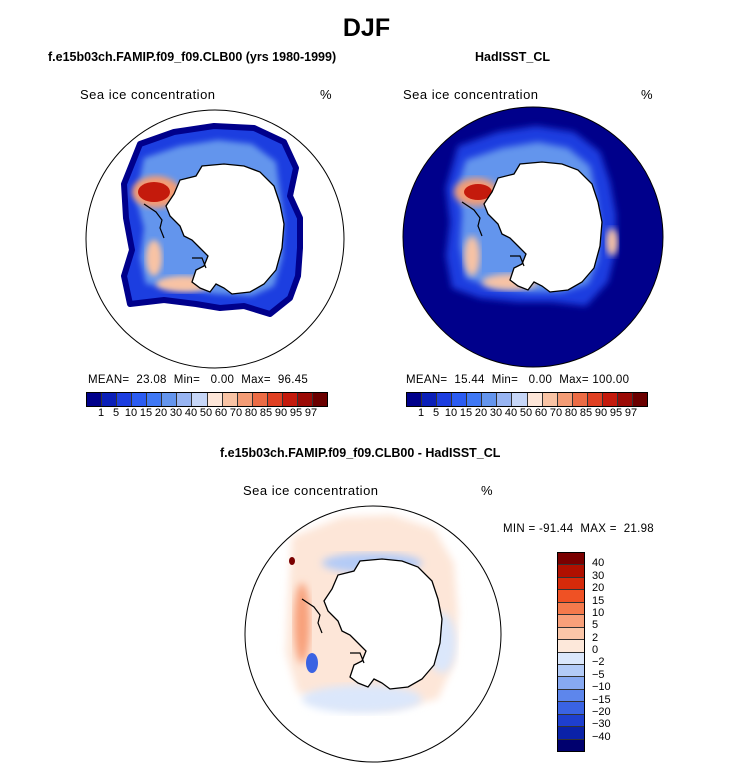  I want to click on panel1-units-label: %, so click(326, 94).